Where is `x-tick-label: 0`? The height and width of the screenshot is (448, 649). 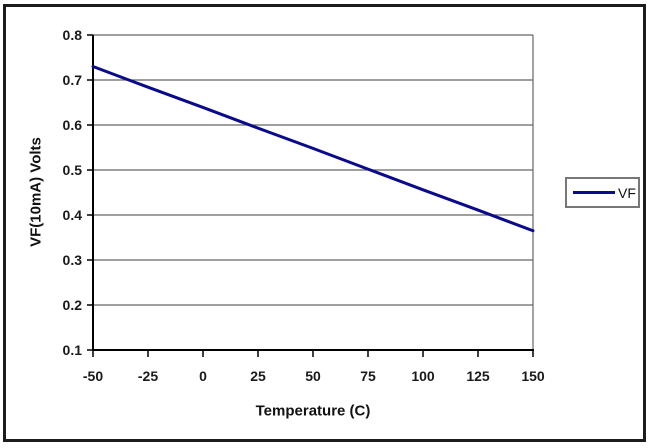
x-tick-label: 0 is located at coordinates (203, 376).